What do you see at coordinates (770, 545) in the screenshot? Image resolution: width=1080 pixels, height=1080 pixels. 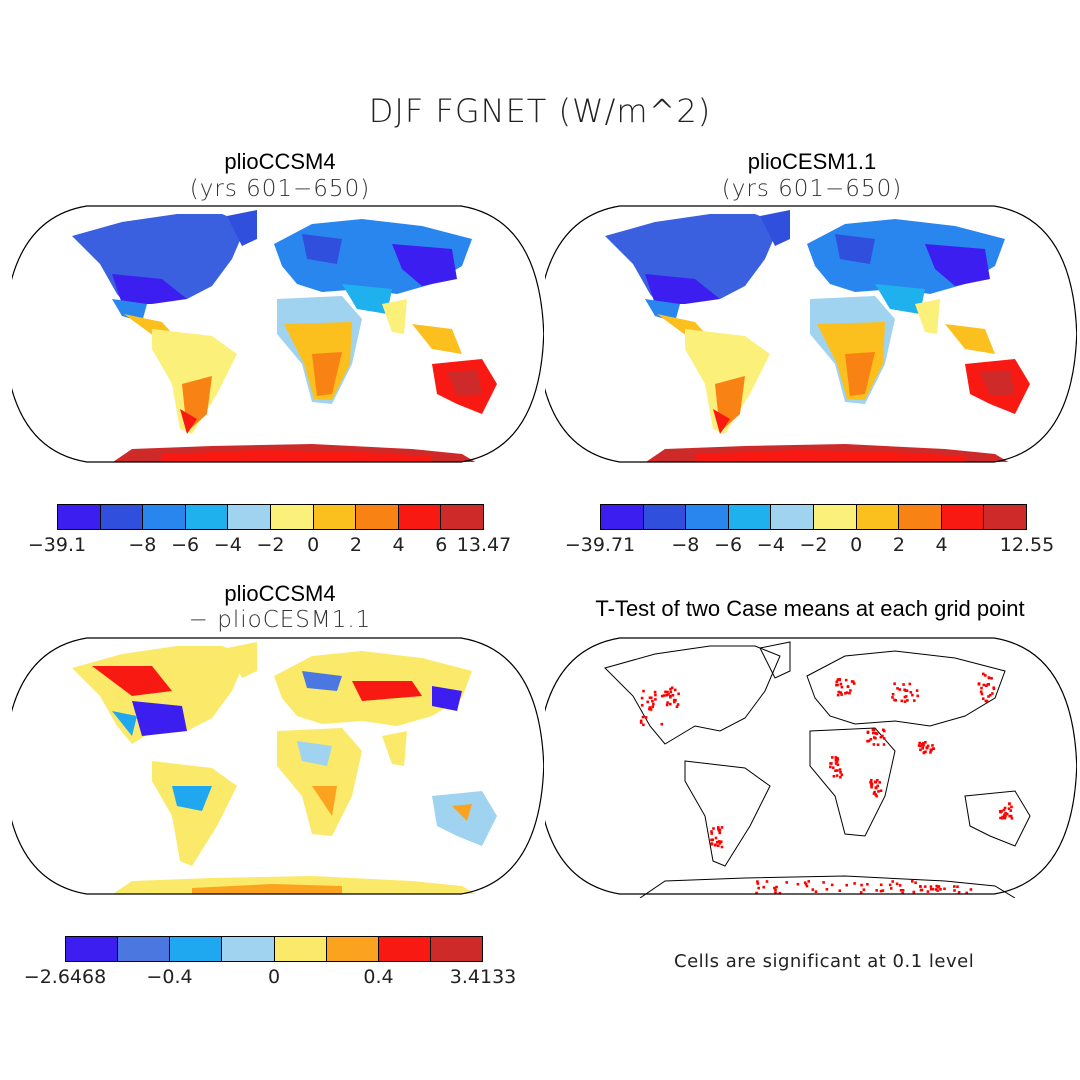 I see `colorbar-tick-label: −4` at bounding box center [770, 545].